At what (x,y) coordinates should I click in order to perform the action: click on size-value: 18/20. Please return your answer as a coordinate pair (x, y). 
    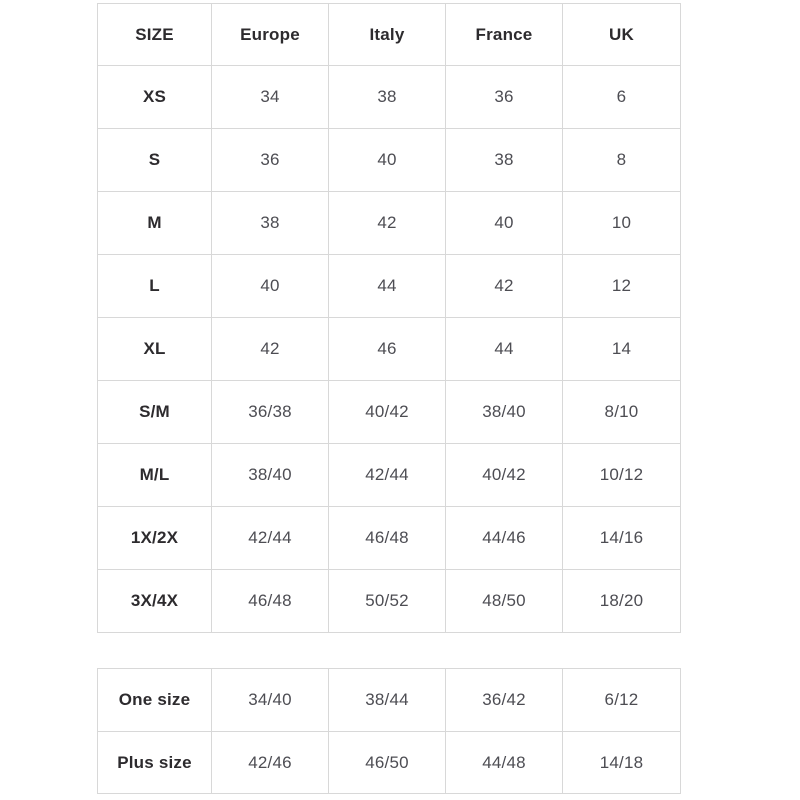
    Looking at the image, I should click on (621, 601).